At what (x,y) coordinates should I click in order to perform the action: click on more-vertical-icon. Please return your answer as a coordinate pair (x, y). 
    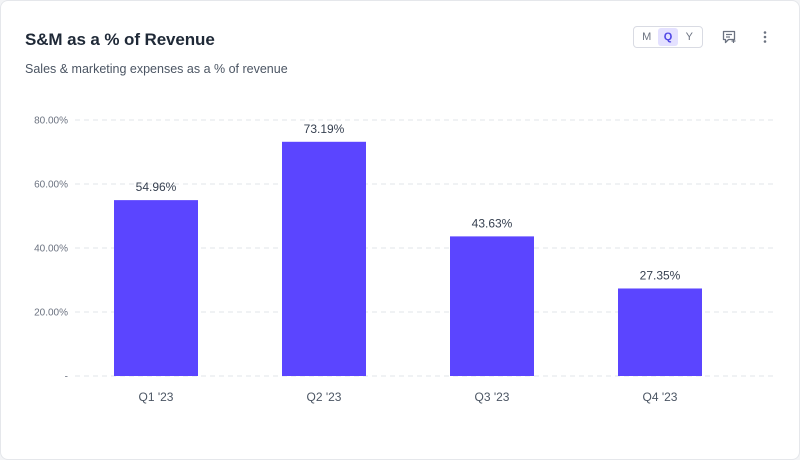
    Looking at the image, I should click on (765, 37).